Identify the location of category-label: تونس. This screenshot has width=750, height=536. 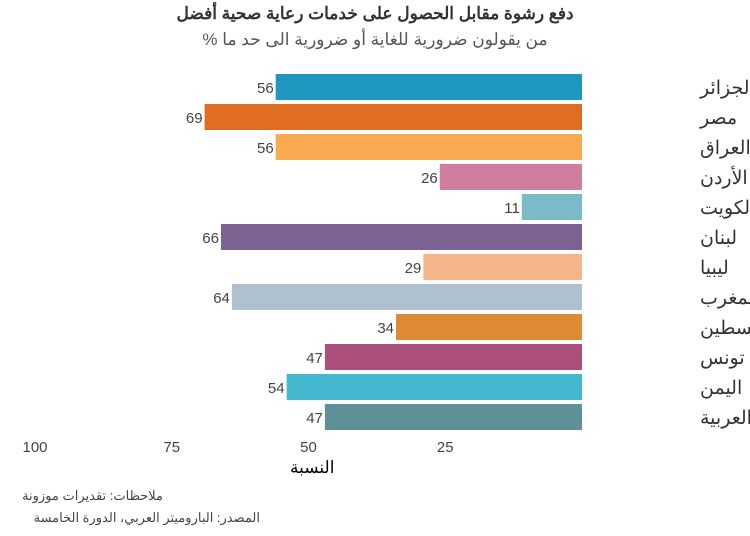
(722, 358).